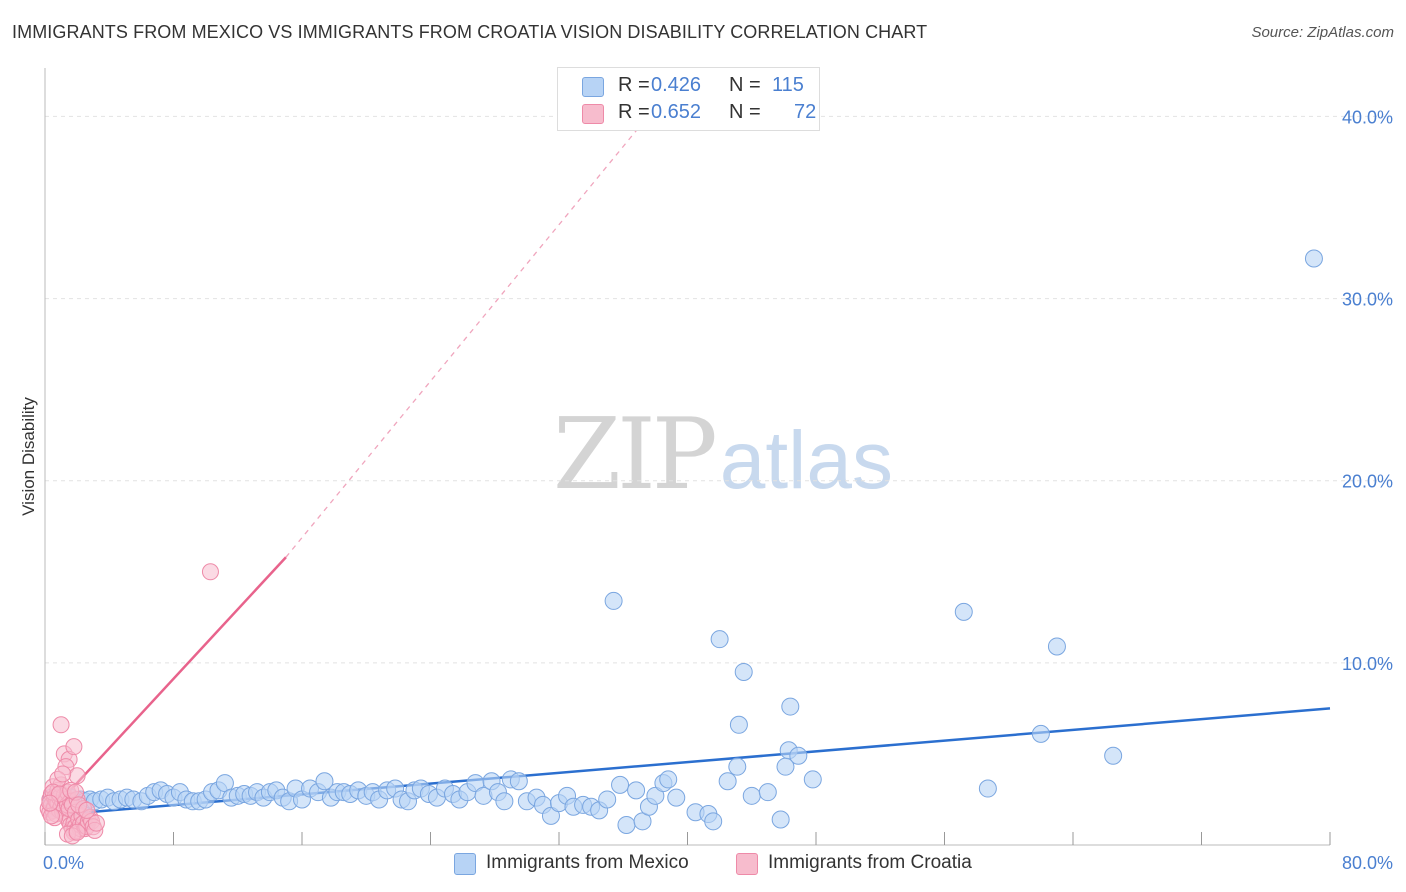 The width and height of the screenshot is (1406, 892). What do you see at coordinates (28, 456) in the screenshot?
I see `y-axis-label: Vision Disability` at bounding box center [28, 456].